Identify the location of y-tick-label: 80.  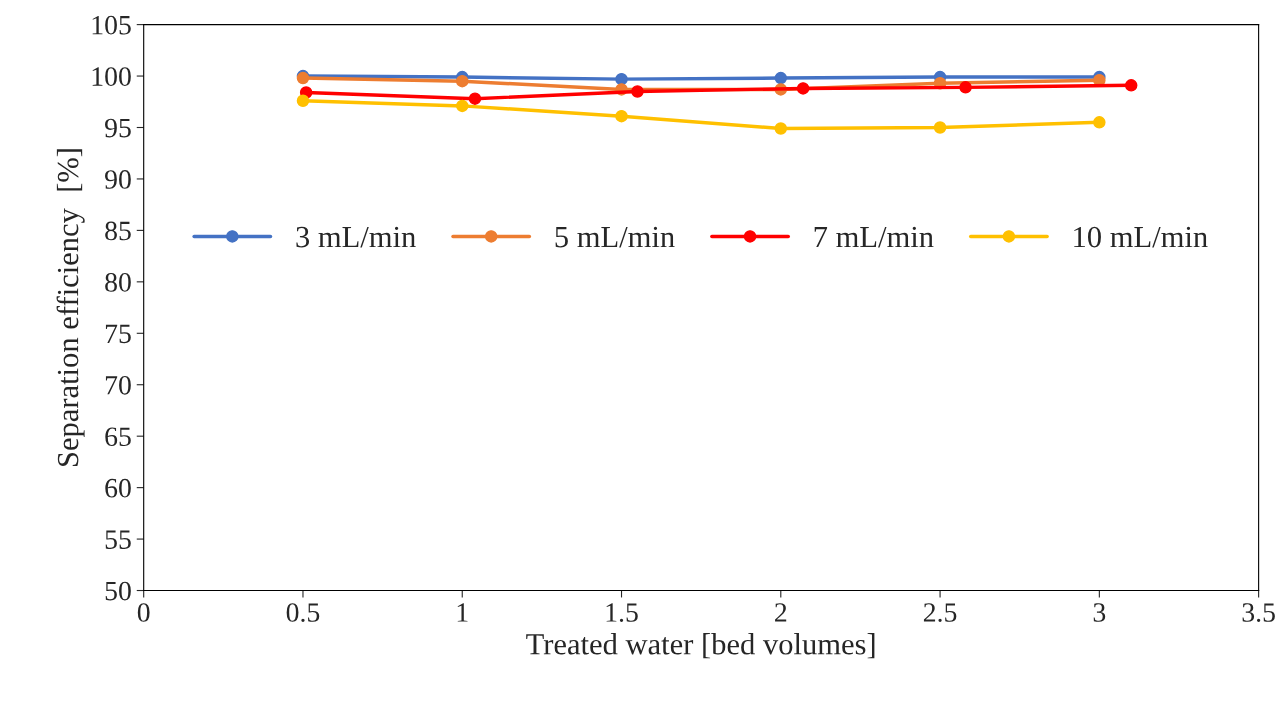
(118, 282).